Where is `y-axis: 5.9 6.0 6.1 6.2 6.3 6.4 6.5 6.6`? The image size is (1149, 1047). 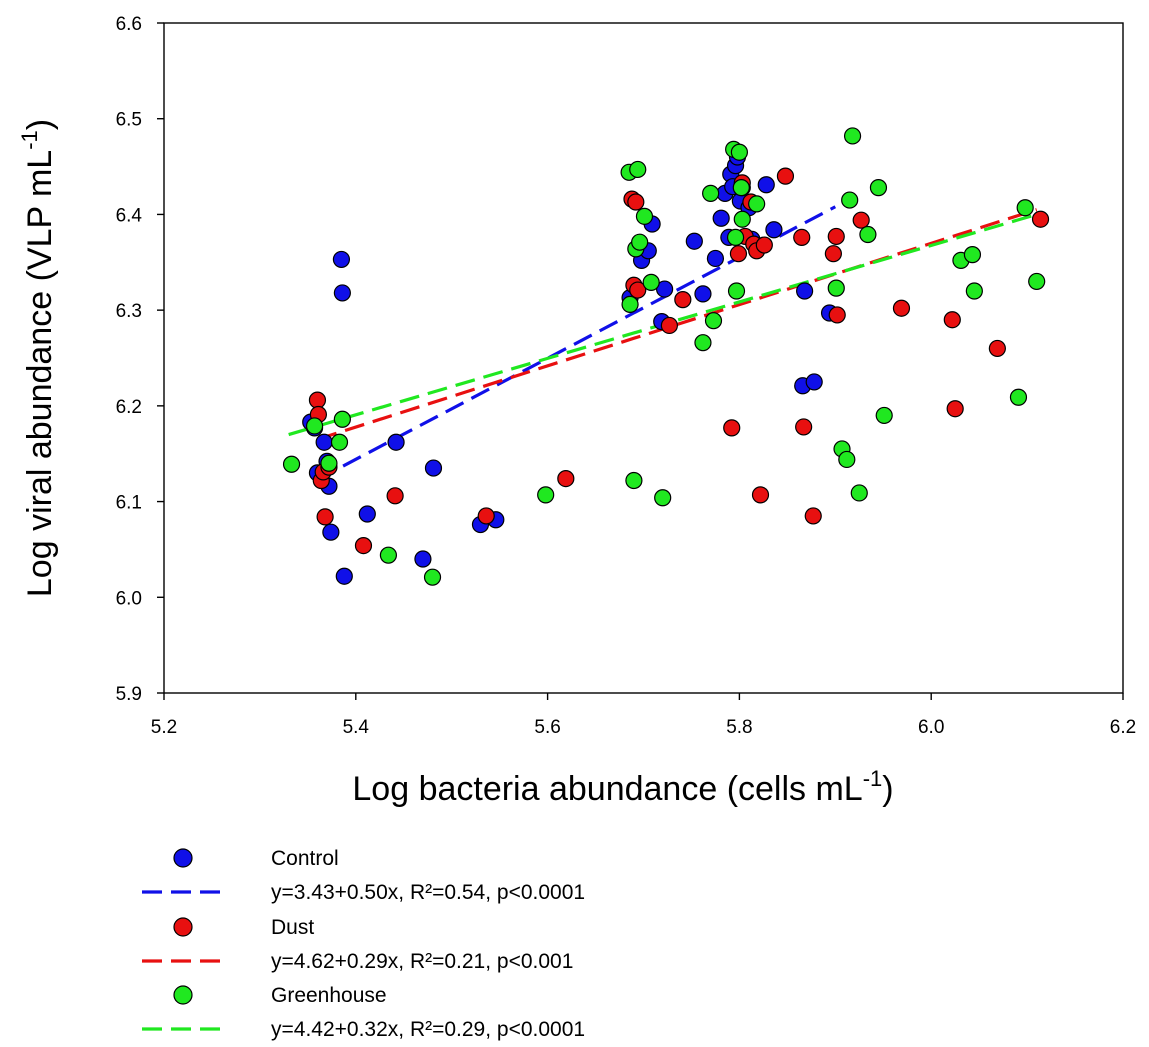 y-axis: 5.9 6.0 6.1 6.2 6.3 6.4 6.5 6.6 is located at coordinates (140, 359).